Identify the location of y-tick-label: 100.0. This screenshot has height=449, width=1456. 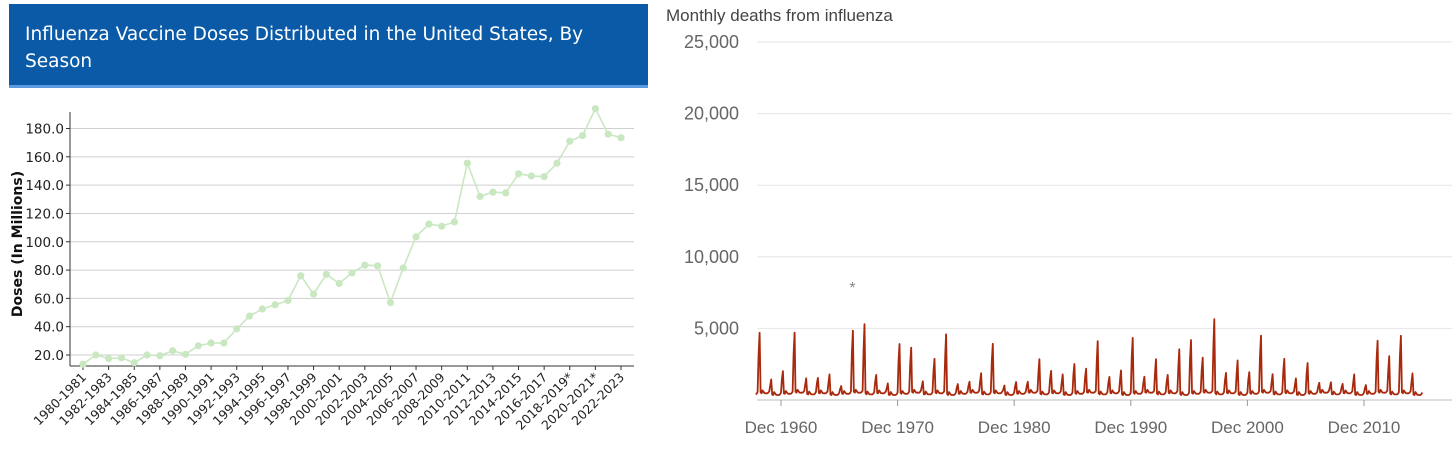
(44, 243).